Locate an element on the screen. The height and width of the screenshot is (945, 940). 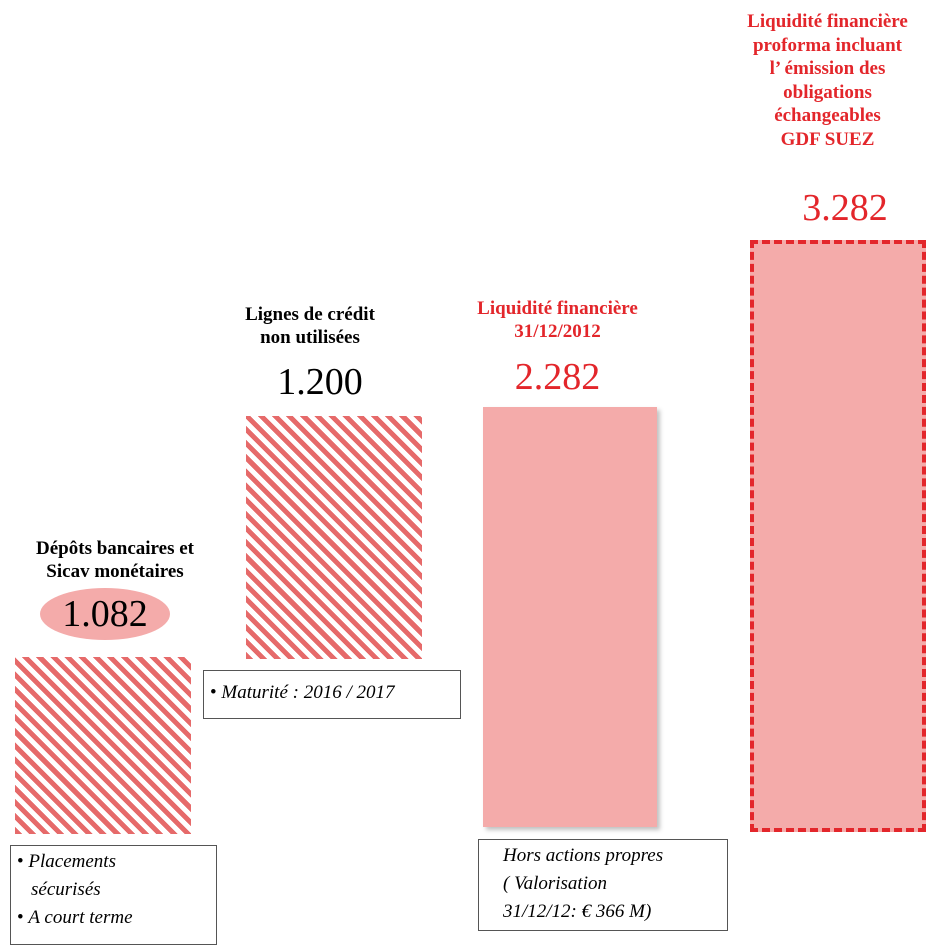
bar-label-credit-lines: Lignes de crédit non utilisées is located at coordinates (310, 326).